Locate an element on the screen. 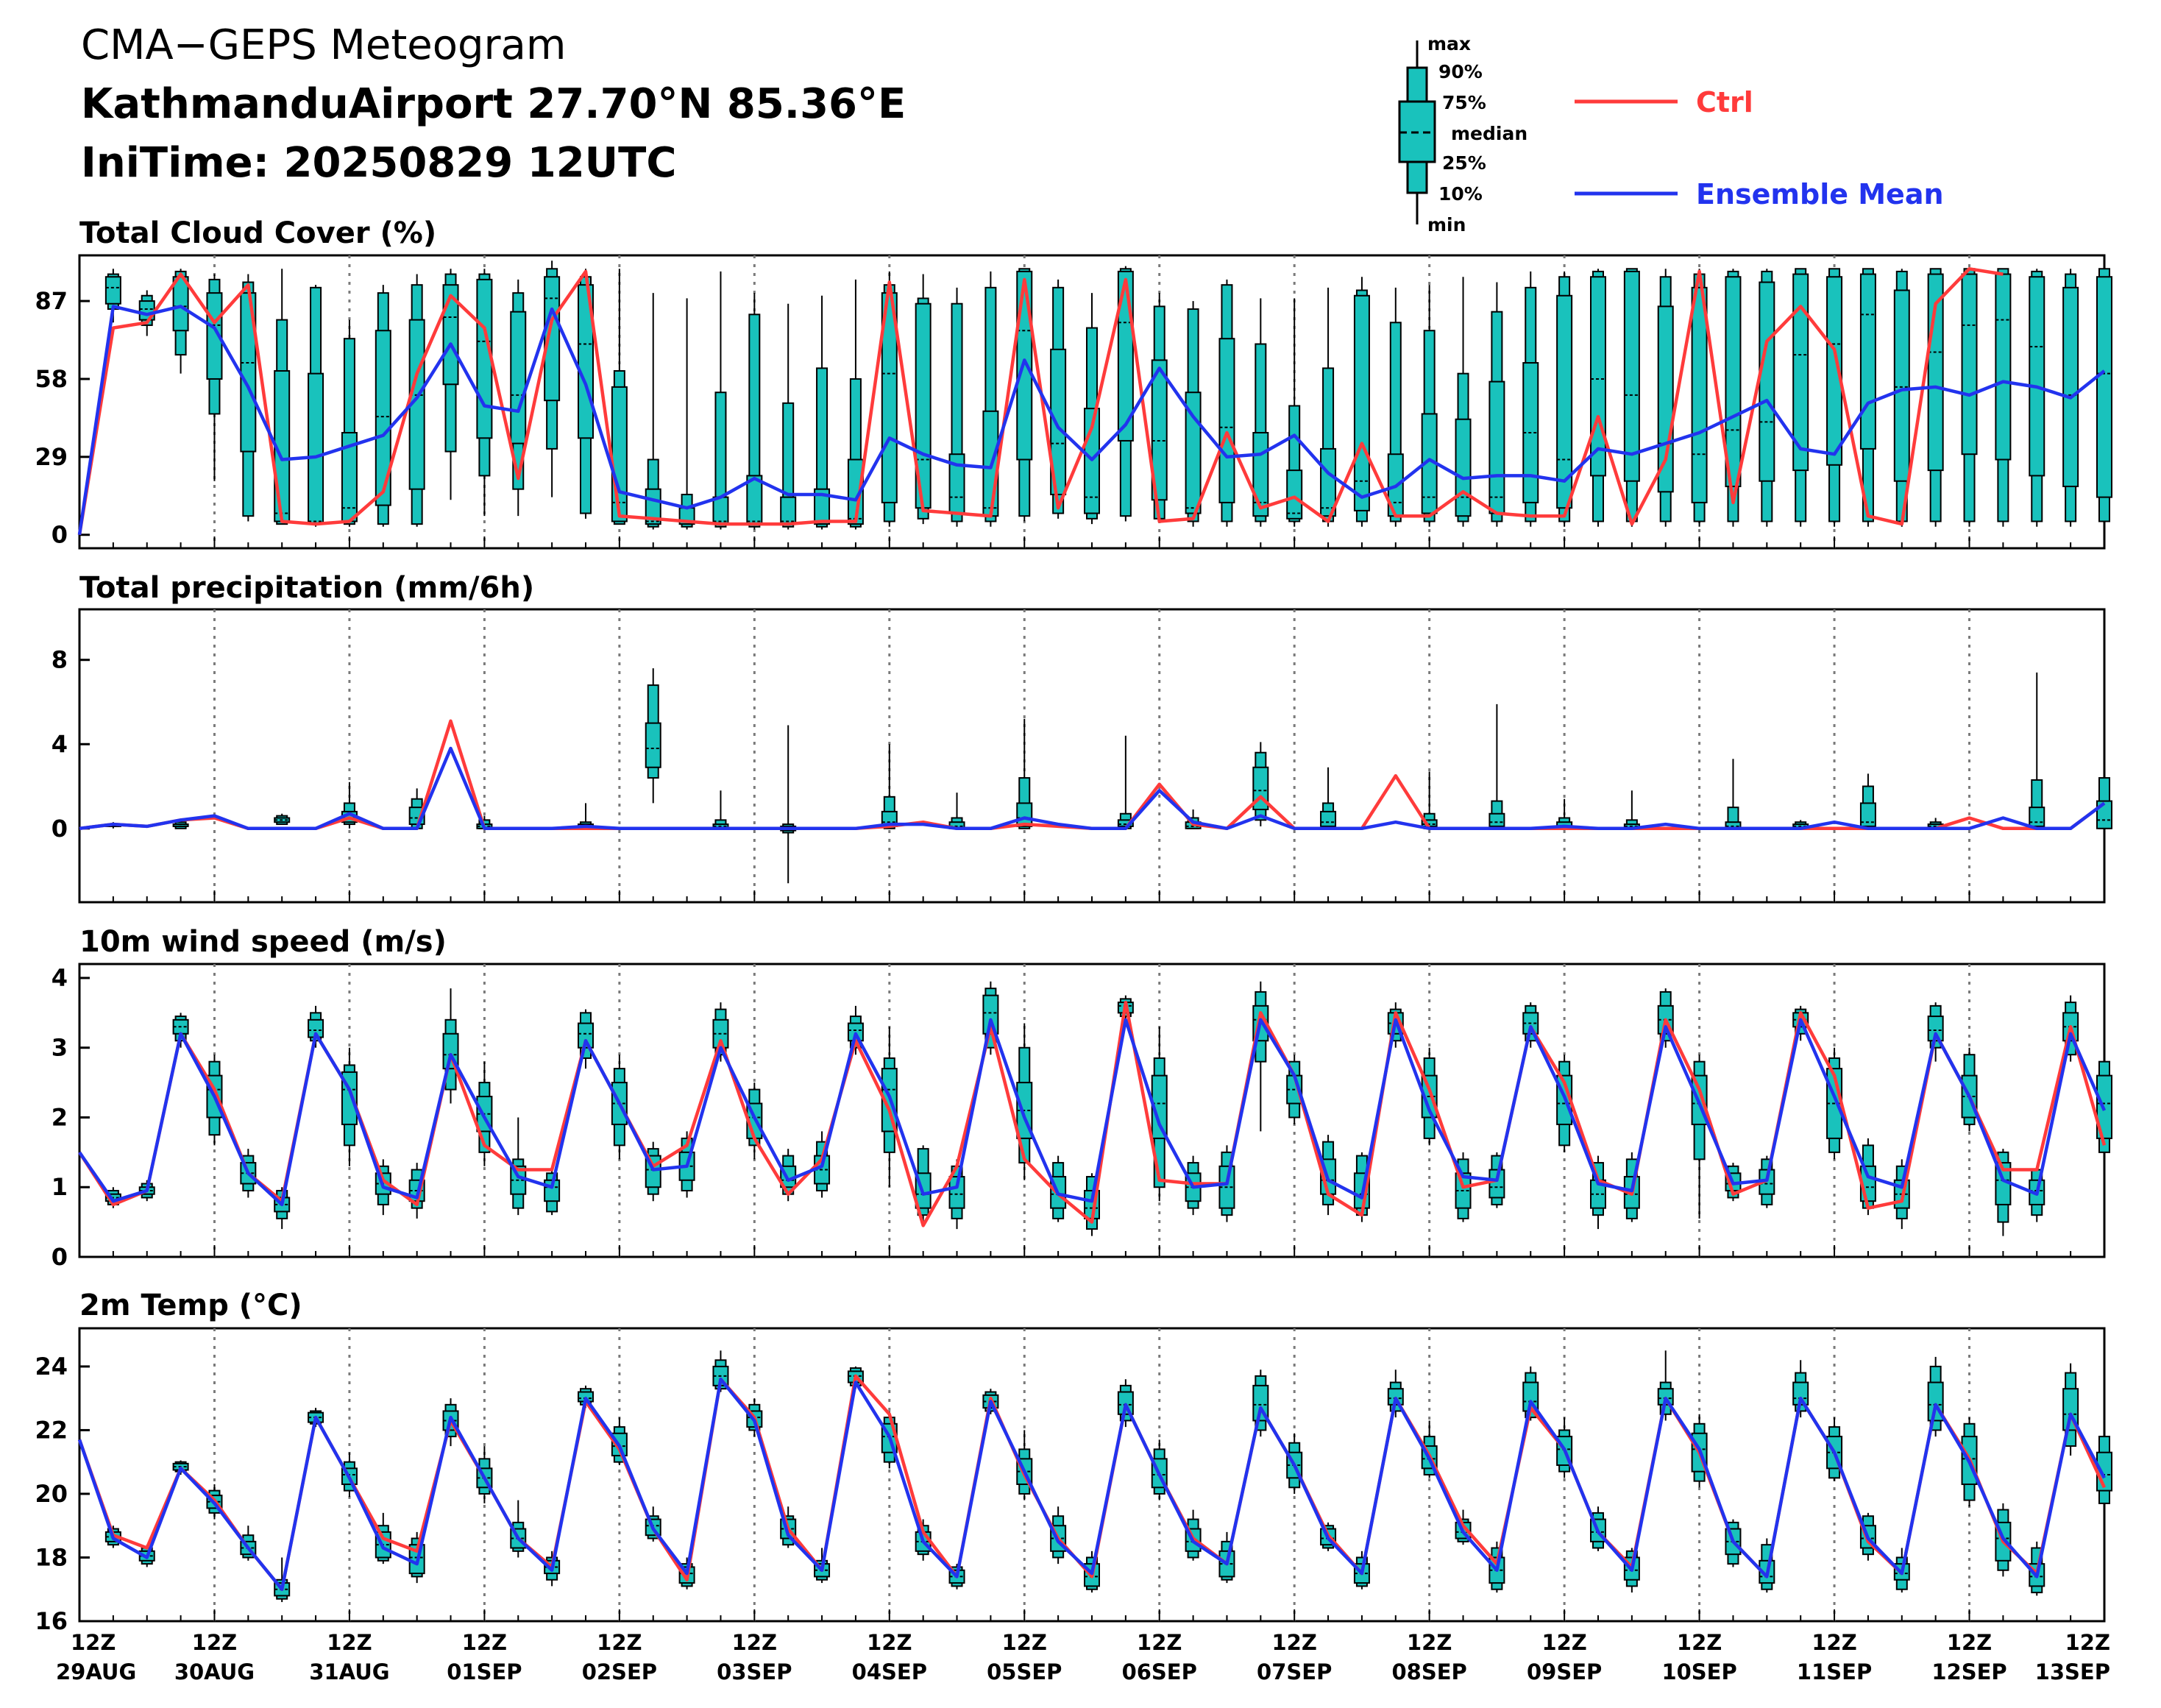  x-tick-date-label: 05SEP is located at coordinates (1024, 1671).